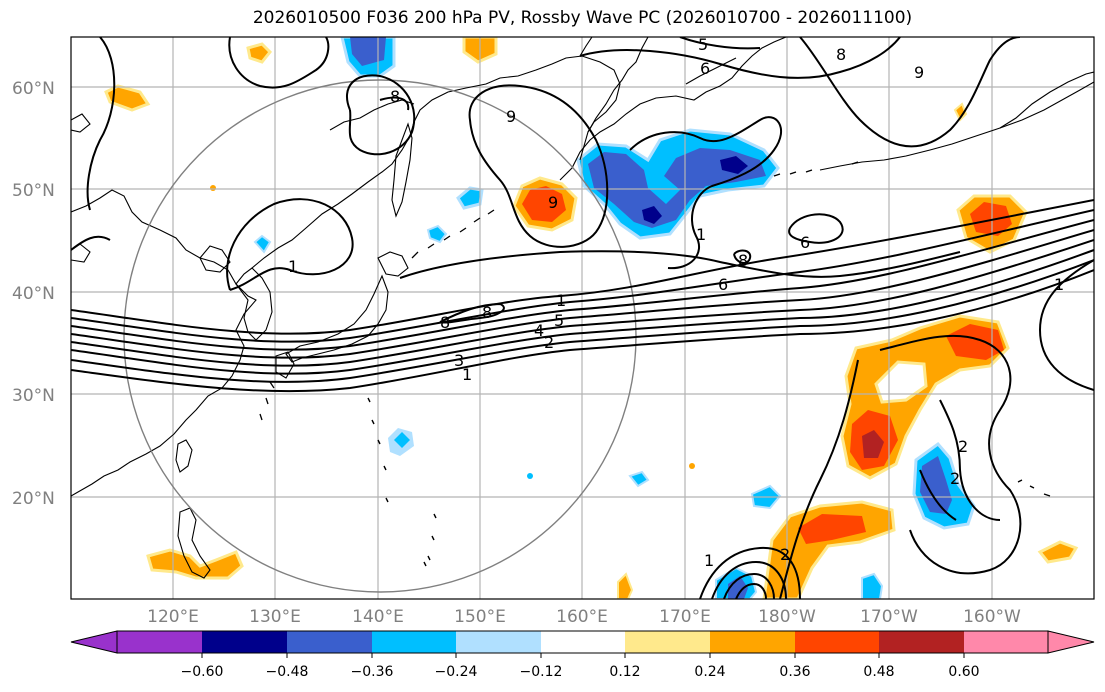 This screenshot has width=1105, height=692. What do you see at coordinates (709, 672) in the screenshot?
I see `colorbar-tick-label: 0.24` at bounding box center [709, 672].